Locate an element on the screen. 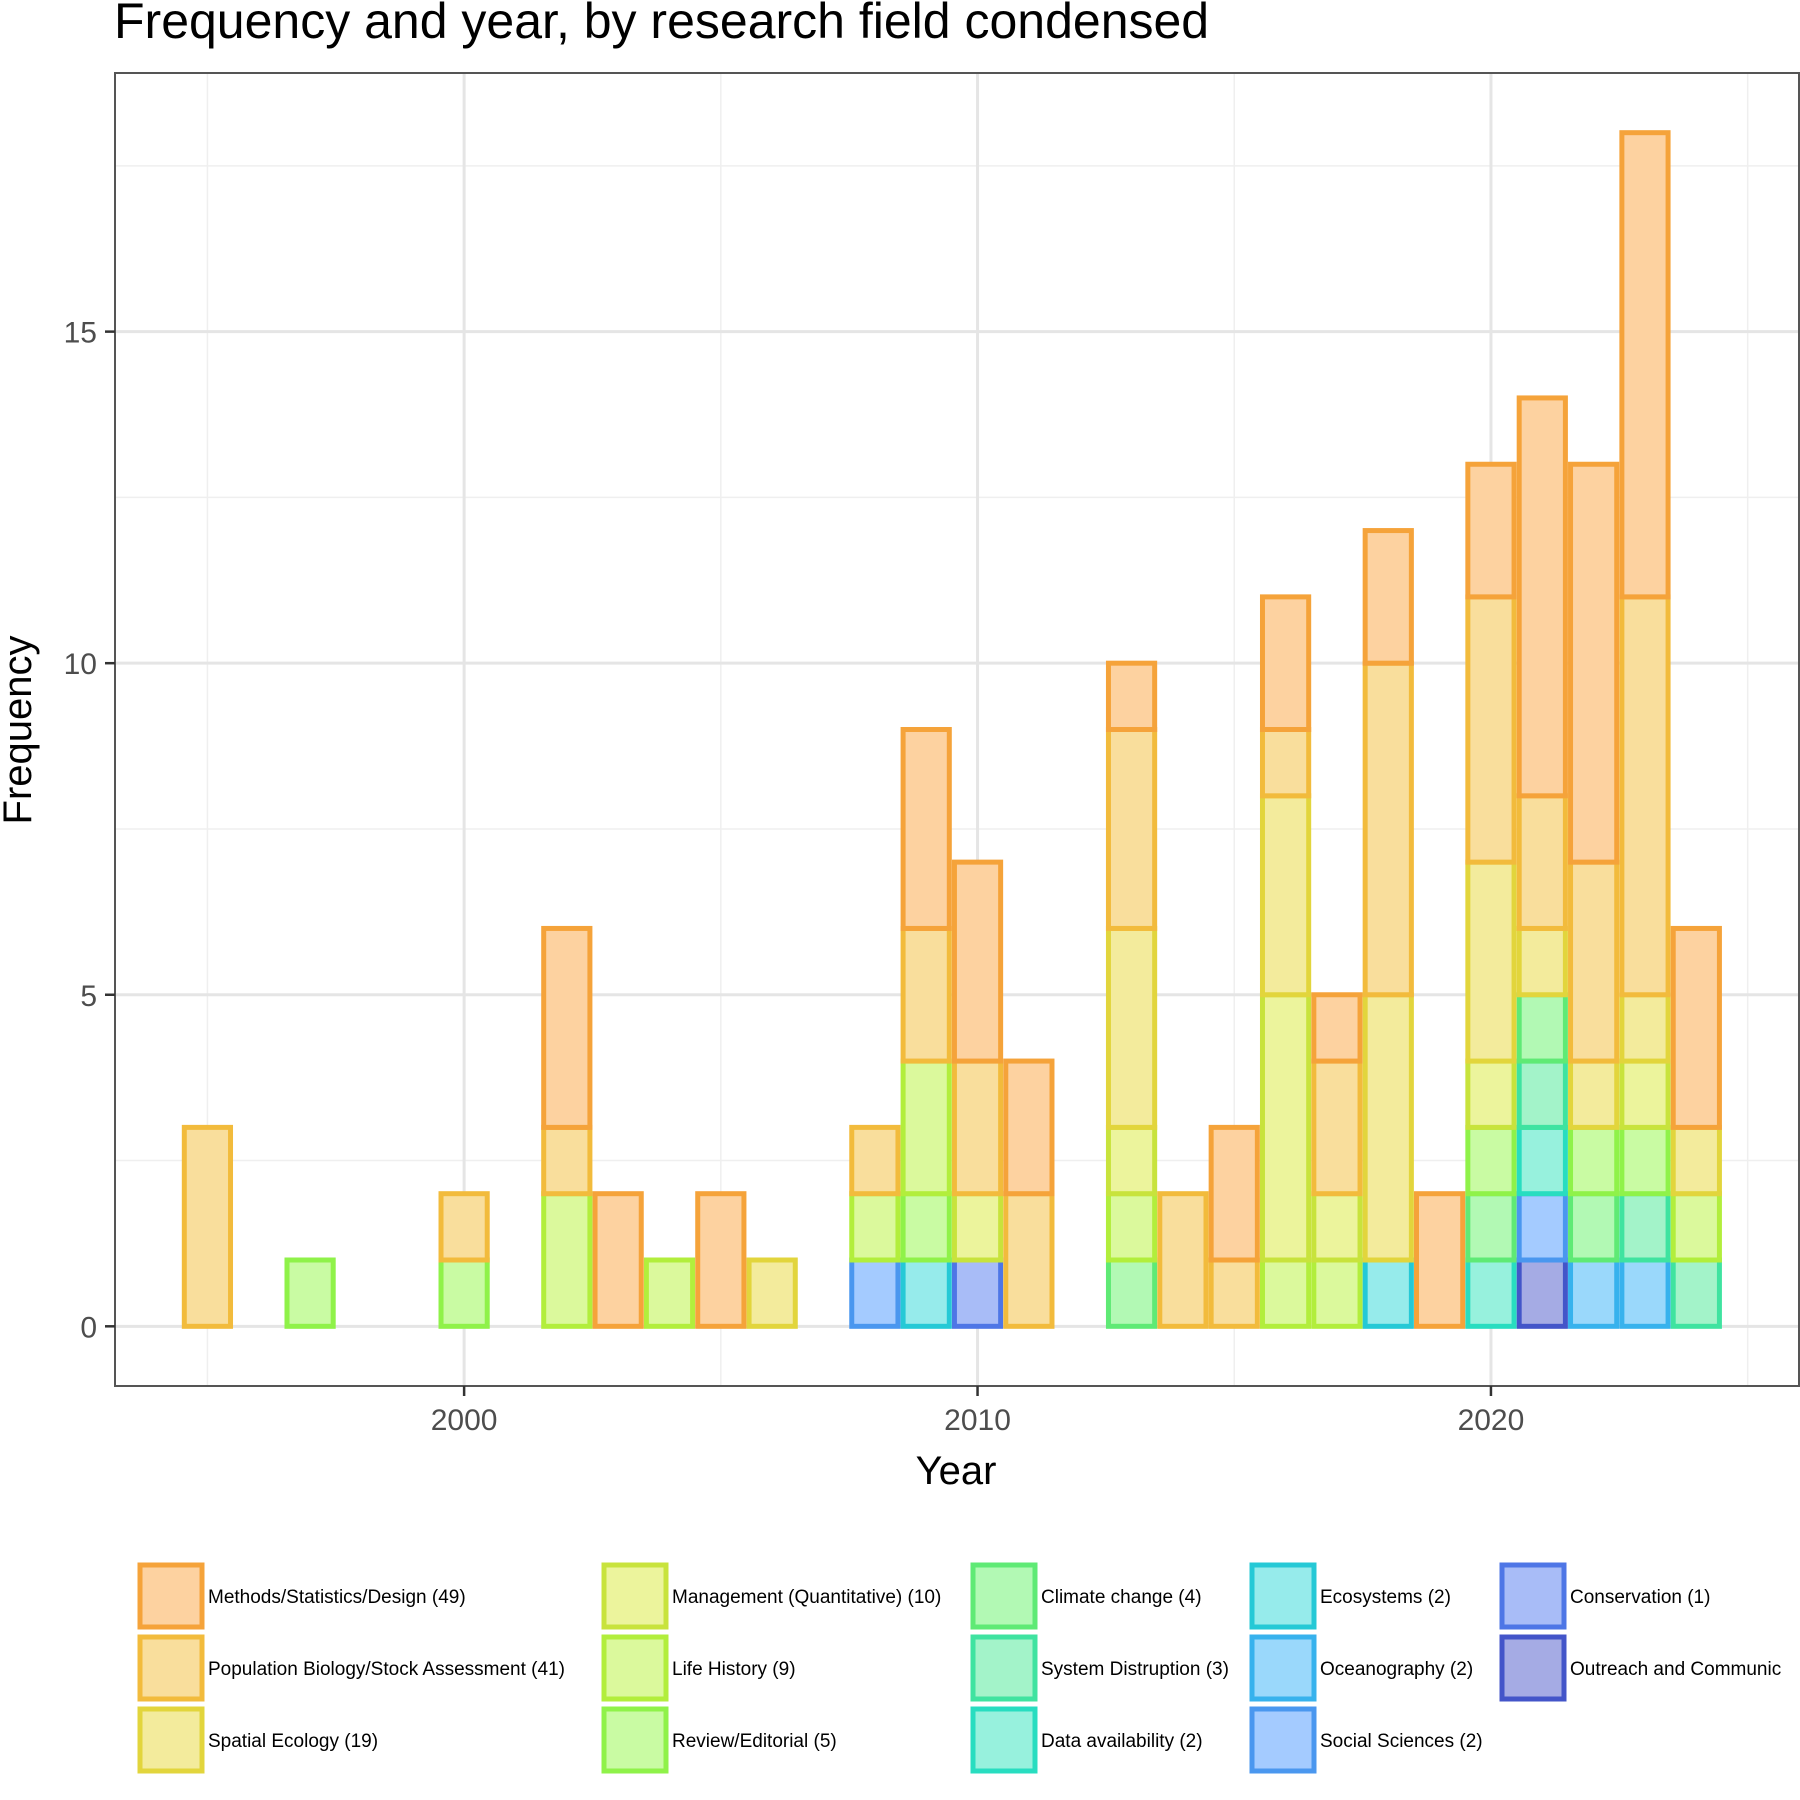 This screenshot has height=1800, width=1800. legend-label: Management (Quantitative) (10) is located at coordinates (806, 1597).